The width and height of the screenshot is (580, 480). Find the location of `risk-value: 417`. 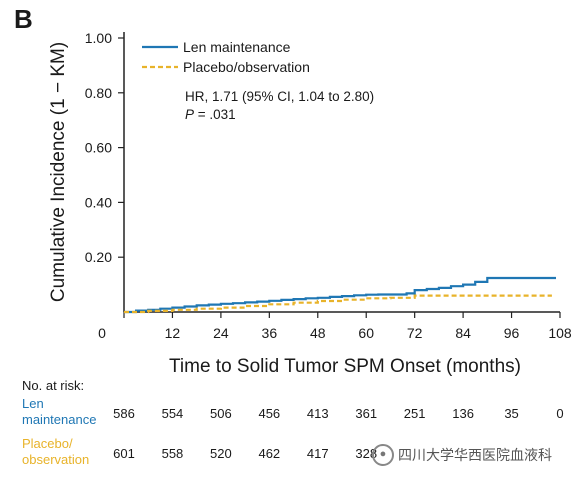

risk-value: 417 is located at coordinates (317, 453).